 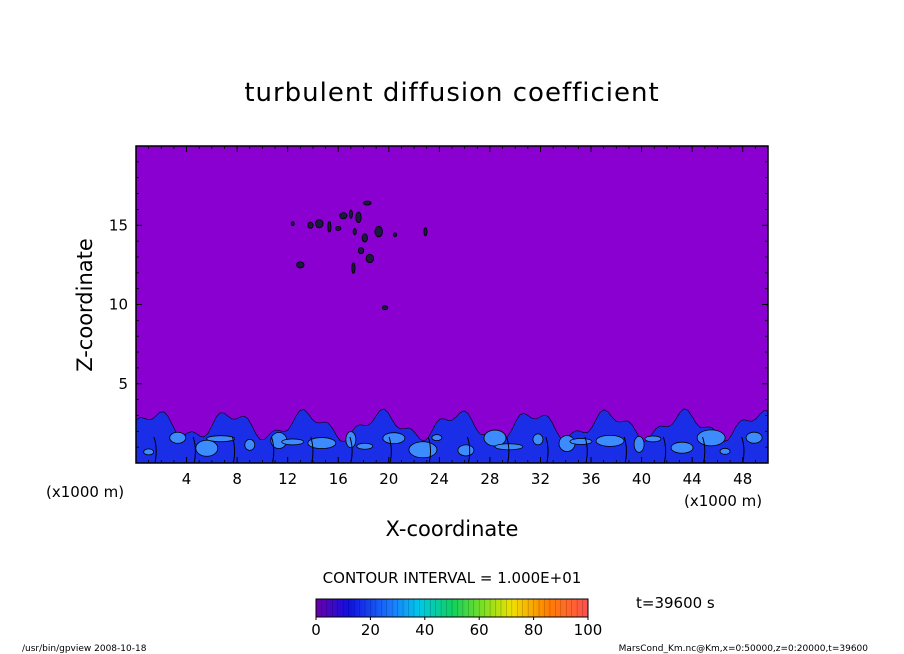 What do you see at coordinates (287, 479) in the screenshot?
I see `x-tick-label: 12` at bounding box center [287, 479].